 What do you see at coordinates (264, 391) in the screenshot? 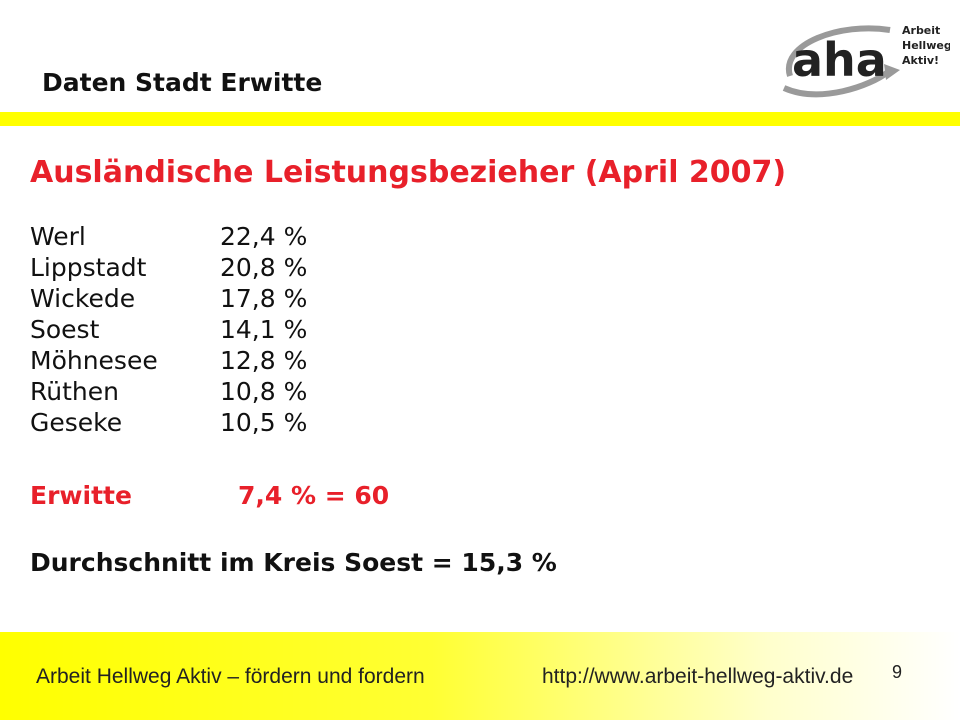
I see `city-value: 10,8 %` at bounding box center [264, 391].